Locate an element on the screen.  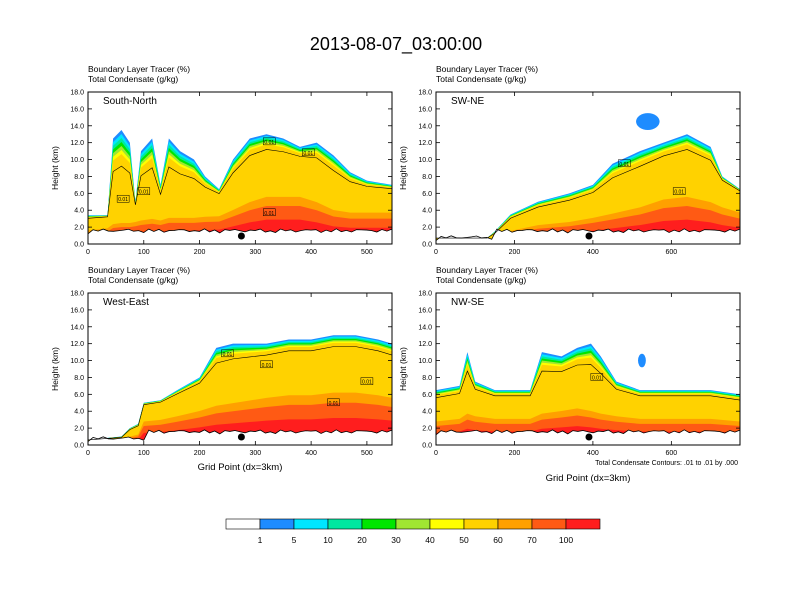
x-tick-label: 300 is located at coordinates (255, 252).